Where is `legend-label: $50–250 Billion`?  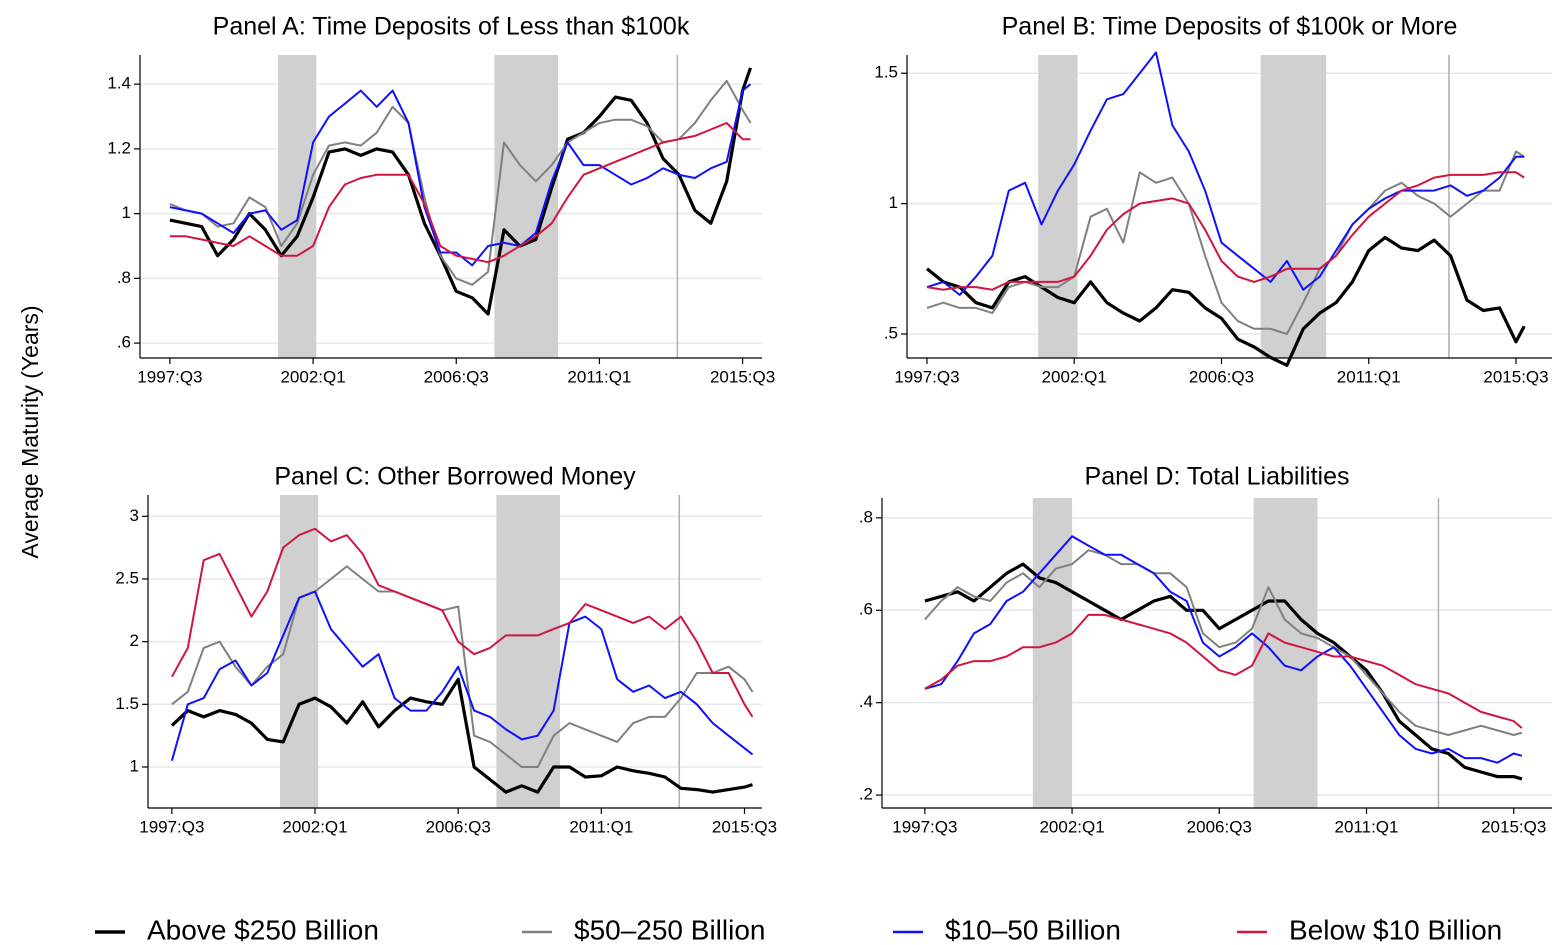
legend-label: $50–250 Billion is located at coordinates (670, 929).